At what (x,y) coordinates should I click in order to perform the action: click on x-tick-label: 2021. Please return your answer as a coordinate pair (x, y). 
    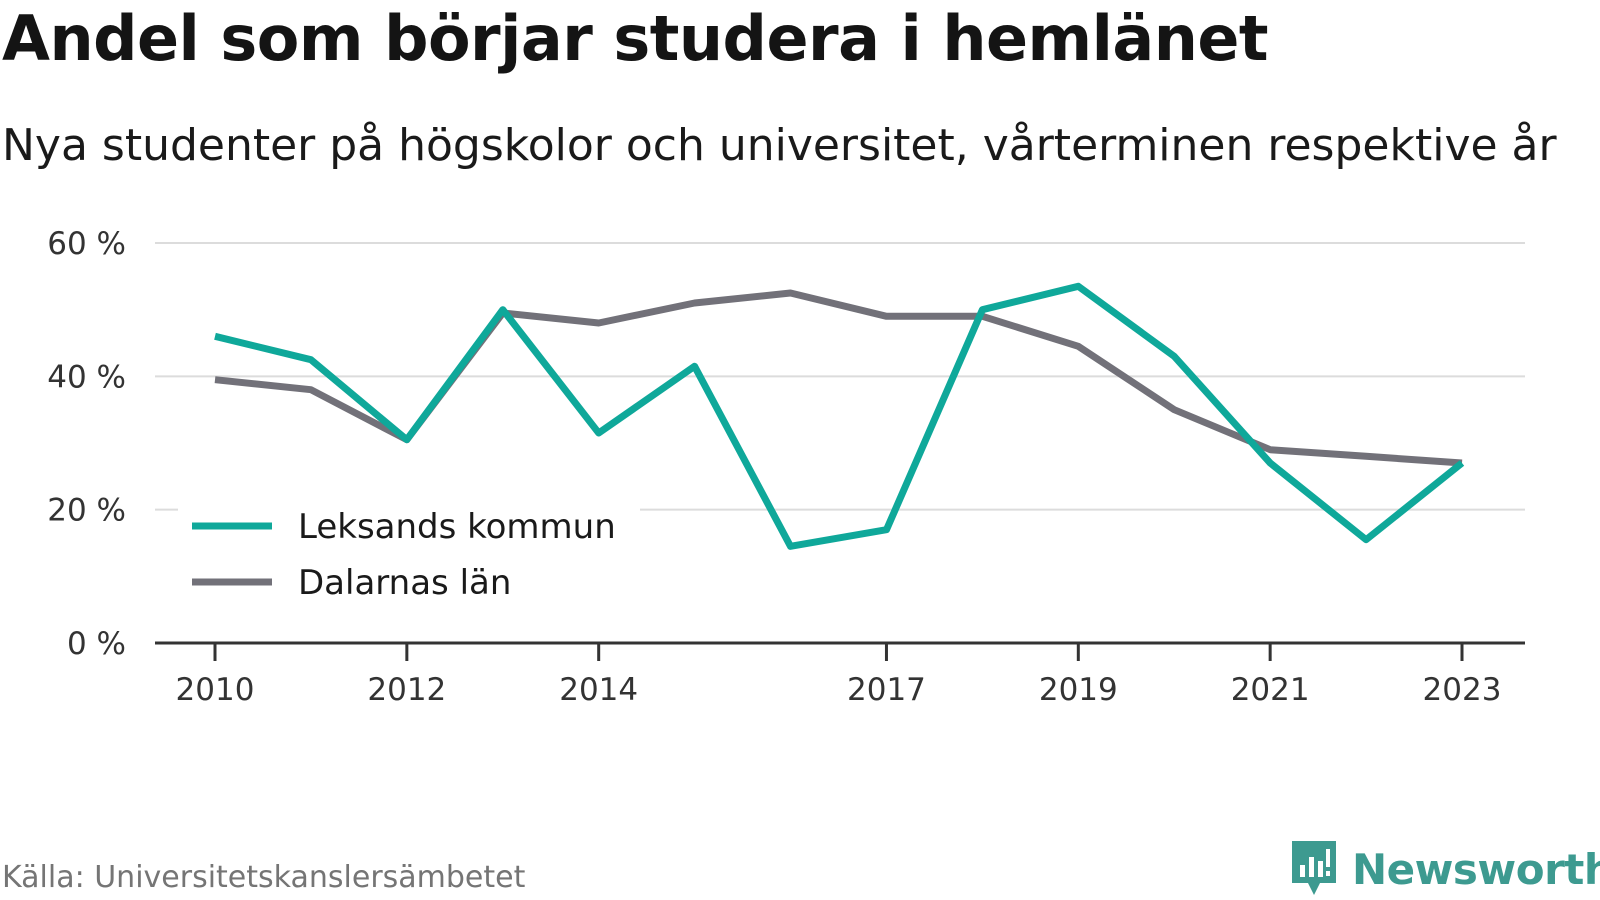
    Looking at the image, I should click on (1270, 690).